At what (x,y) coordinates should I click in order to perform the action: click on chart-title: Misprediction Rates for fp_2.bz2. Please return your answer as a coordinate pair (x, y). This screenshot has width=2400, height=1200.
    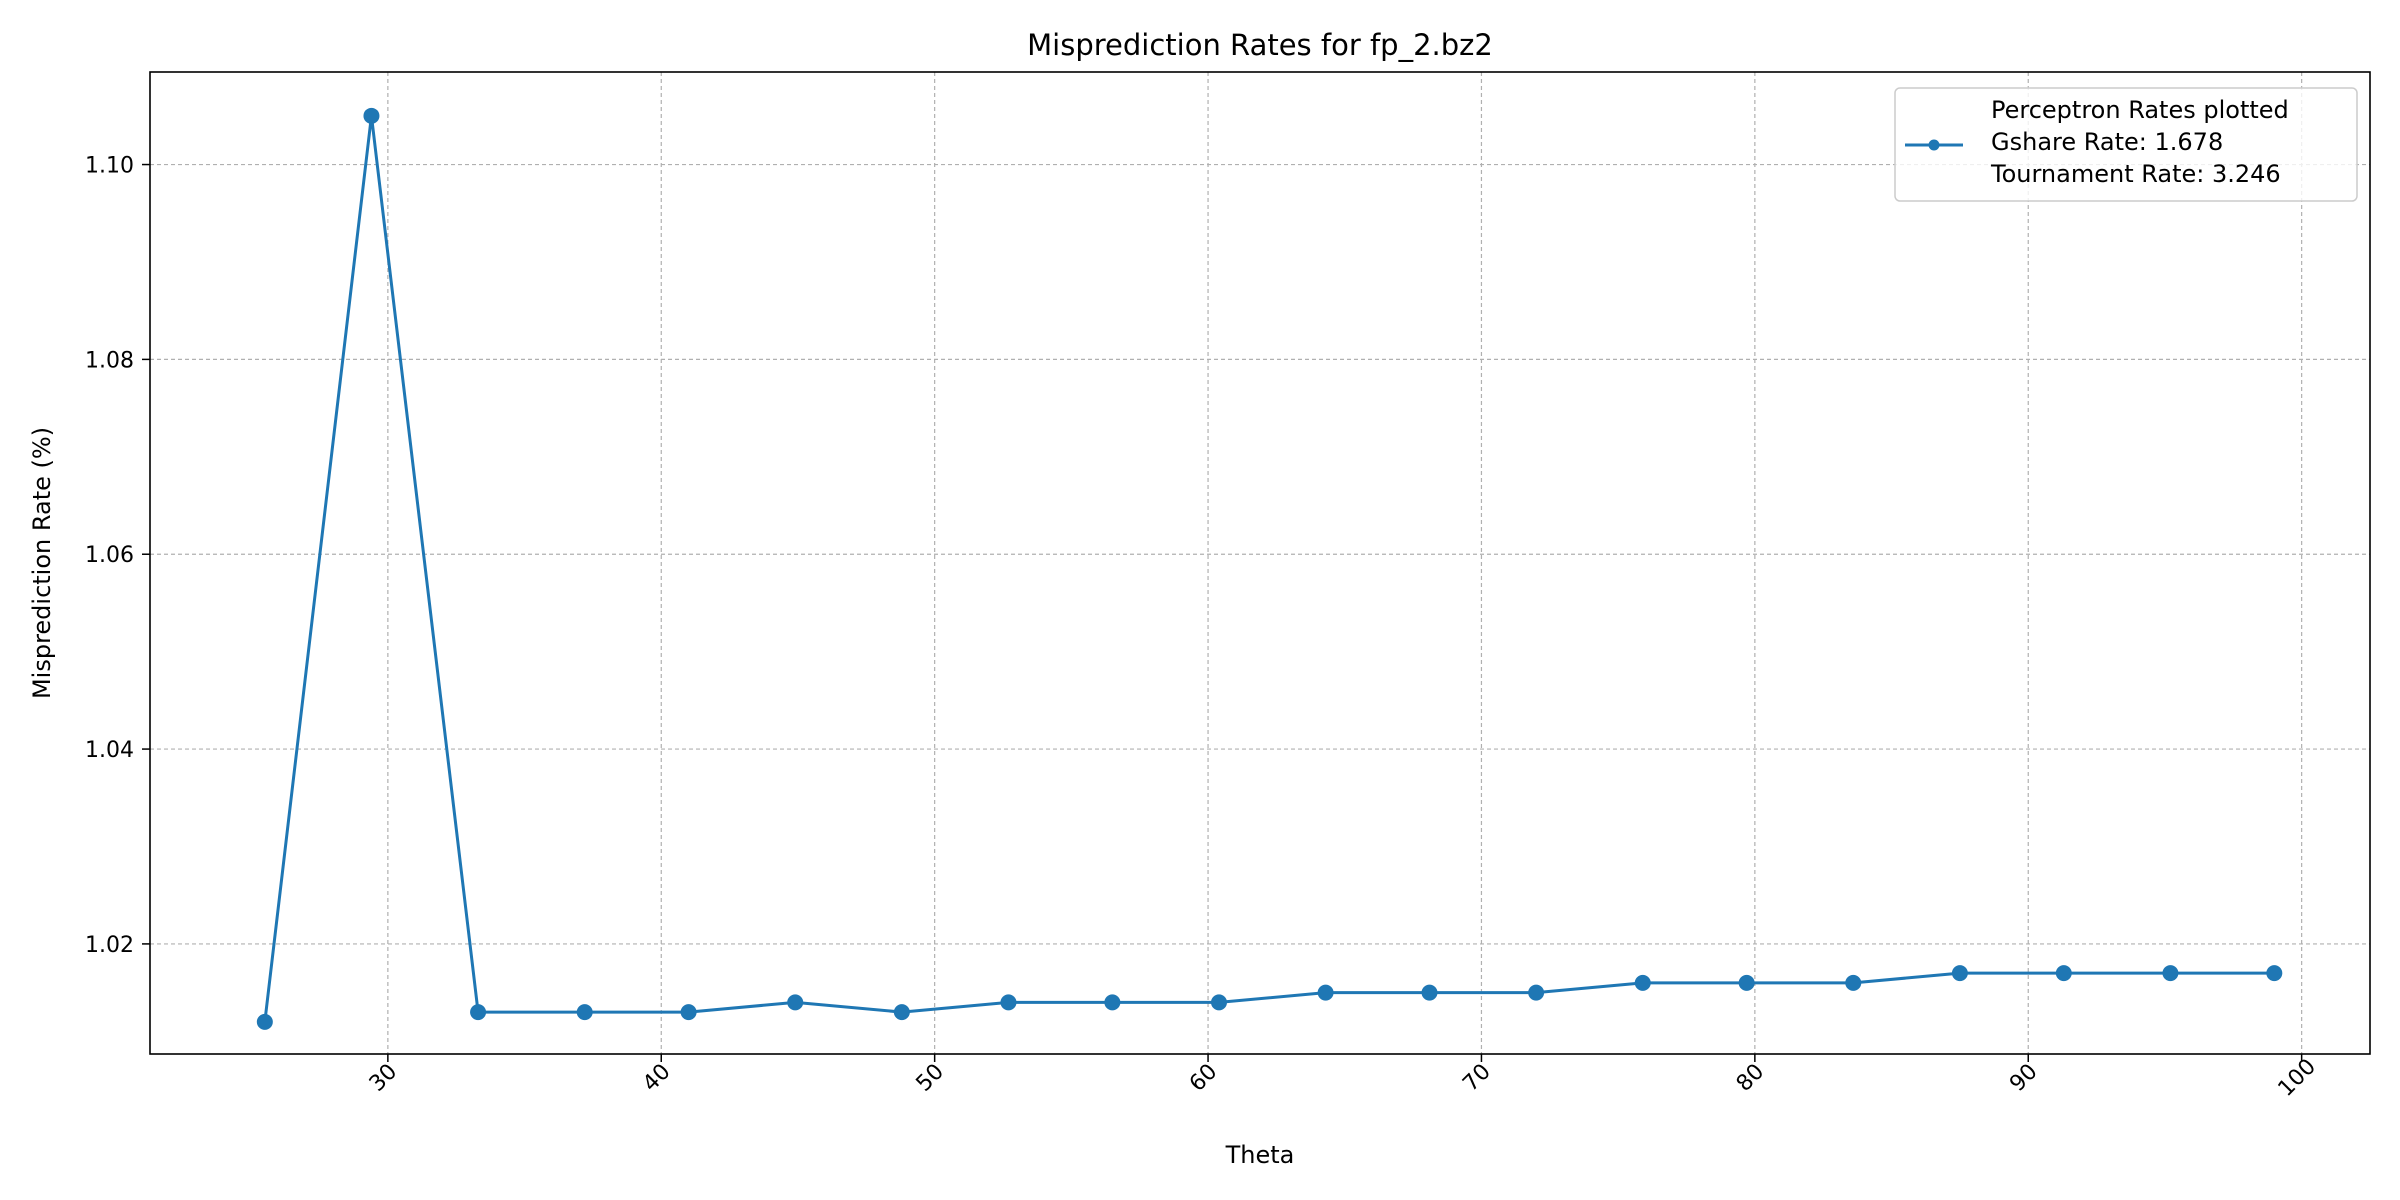
    Looking at the image, I should click on (1260, 45).